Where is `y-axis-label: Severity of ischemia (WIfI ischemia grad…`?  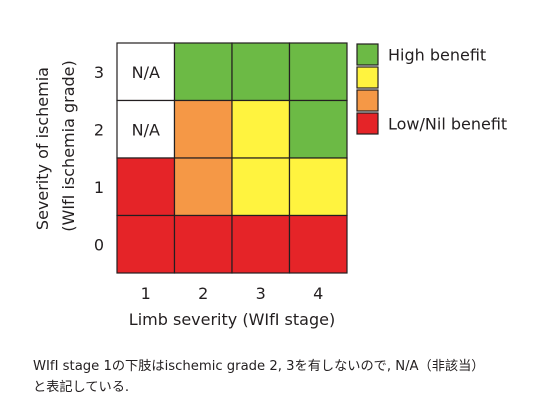 y-axis-label: Severity of ischemia (WIfI ischemia grad… is located at coordinates (55, 145).